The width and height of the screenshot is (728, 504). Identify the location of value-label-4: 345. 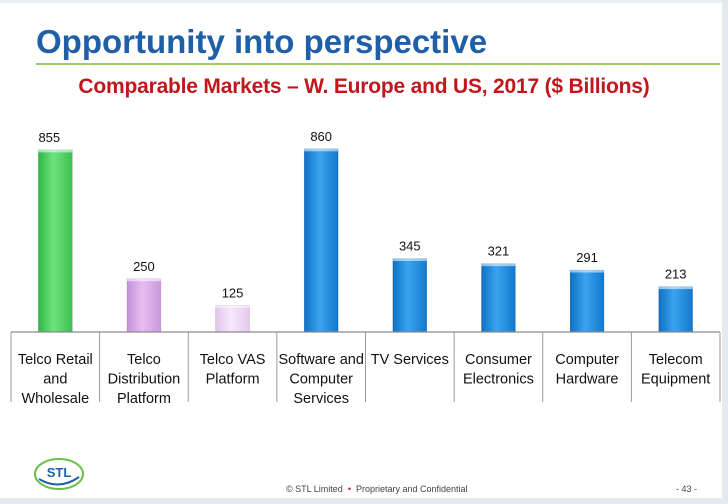
(410, 246).